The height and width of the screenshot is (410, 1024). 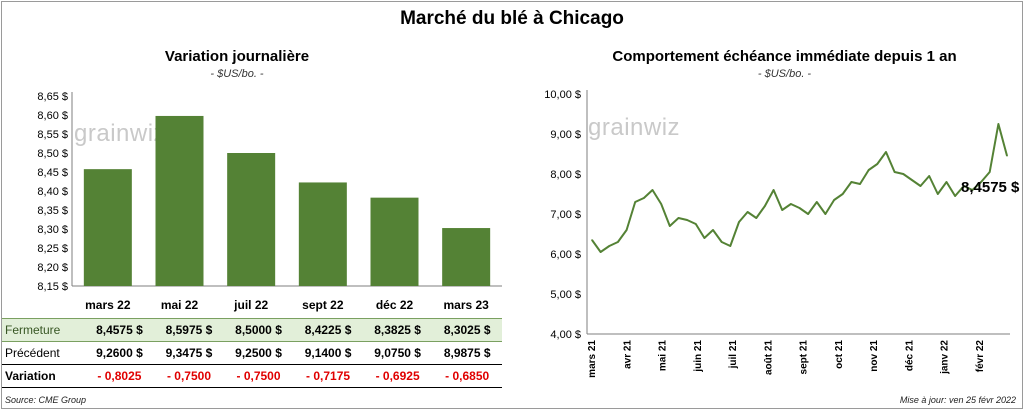 I want to click on x-tick-label: juin 21, so click(x=698, y=356).